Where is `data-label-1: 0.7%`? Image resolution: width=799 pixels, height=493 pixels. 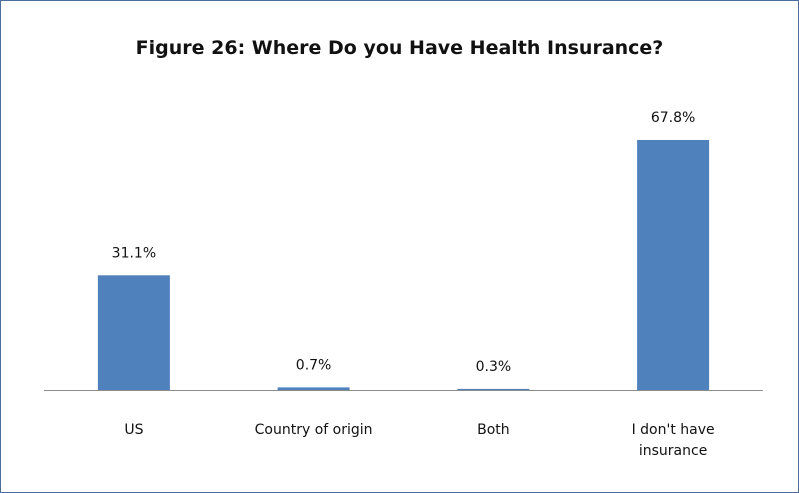
data-label-1: 0.7% is located at coordinates (314, 365).